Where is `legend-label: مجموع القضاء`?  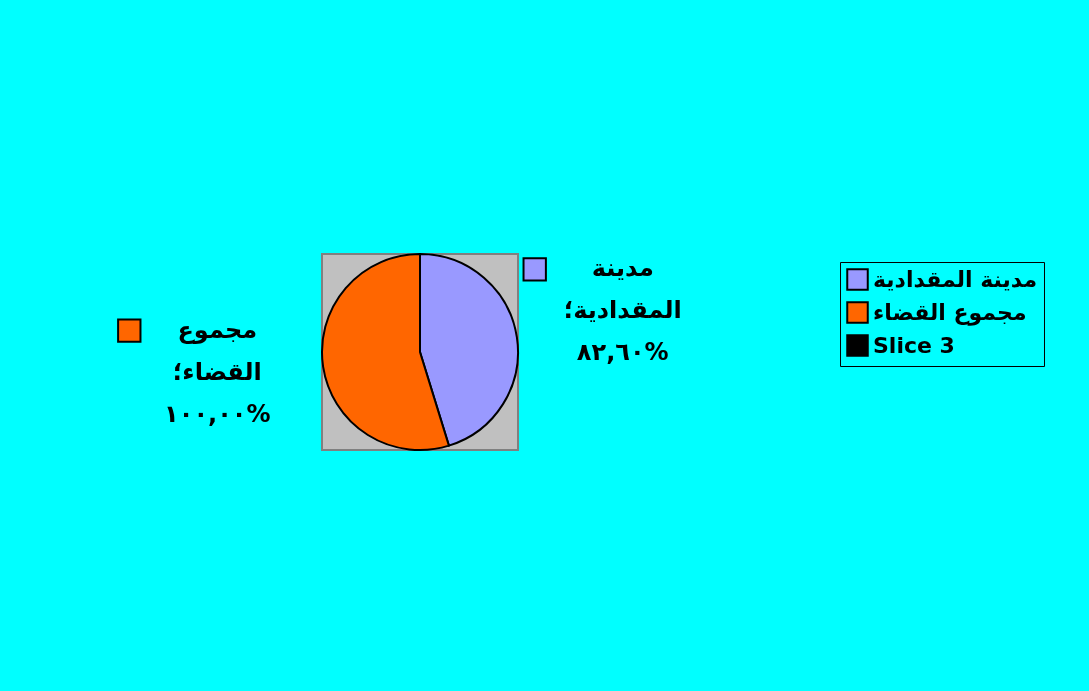
legend-label: مجموع القضاء is located at coordinates (950, 312).